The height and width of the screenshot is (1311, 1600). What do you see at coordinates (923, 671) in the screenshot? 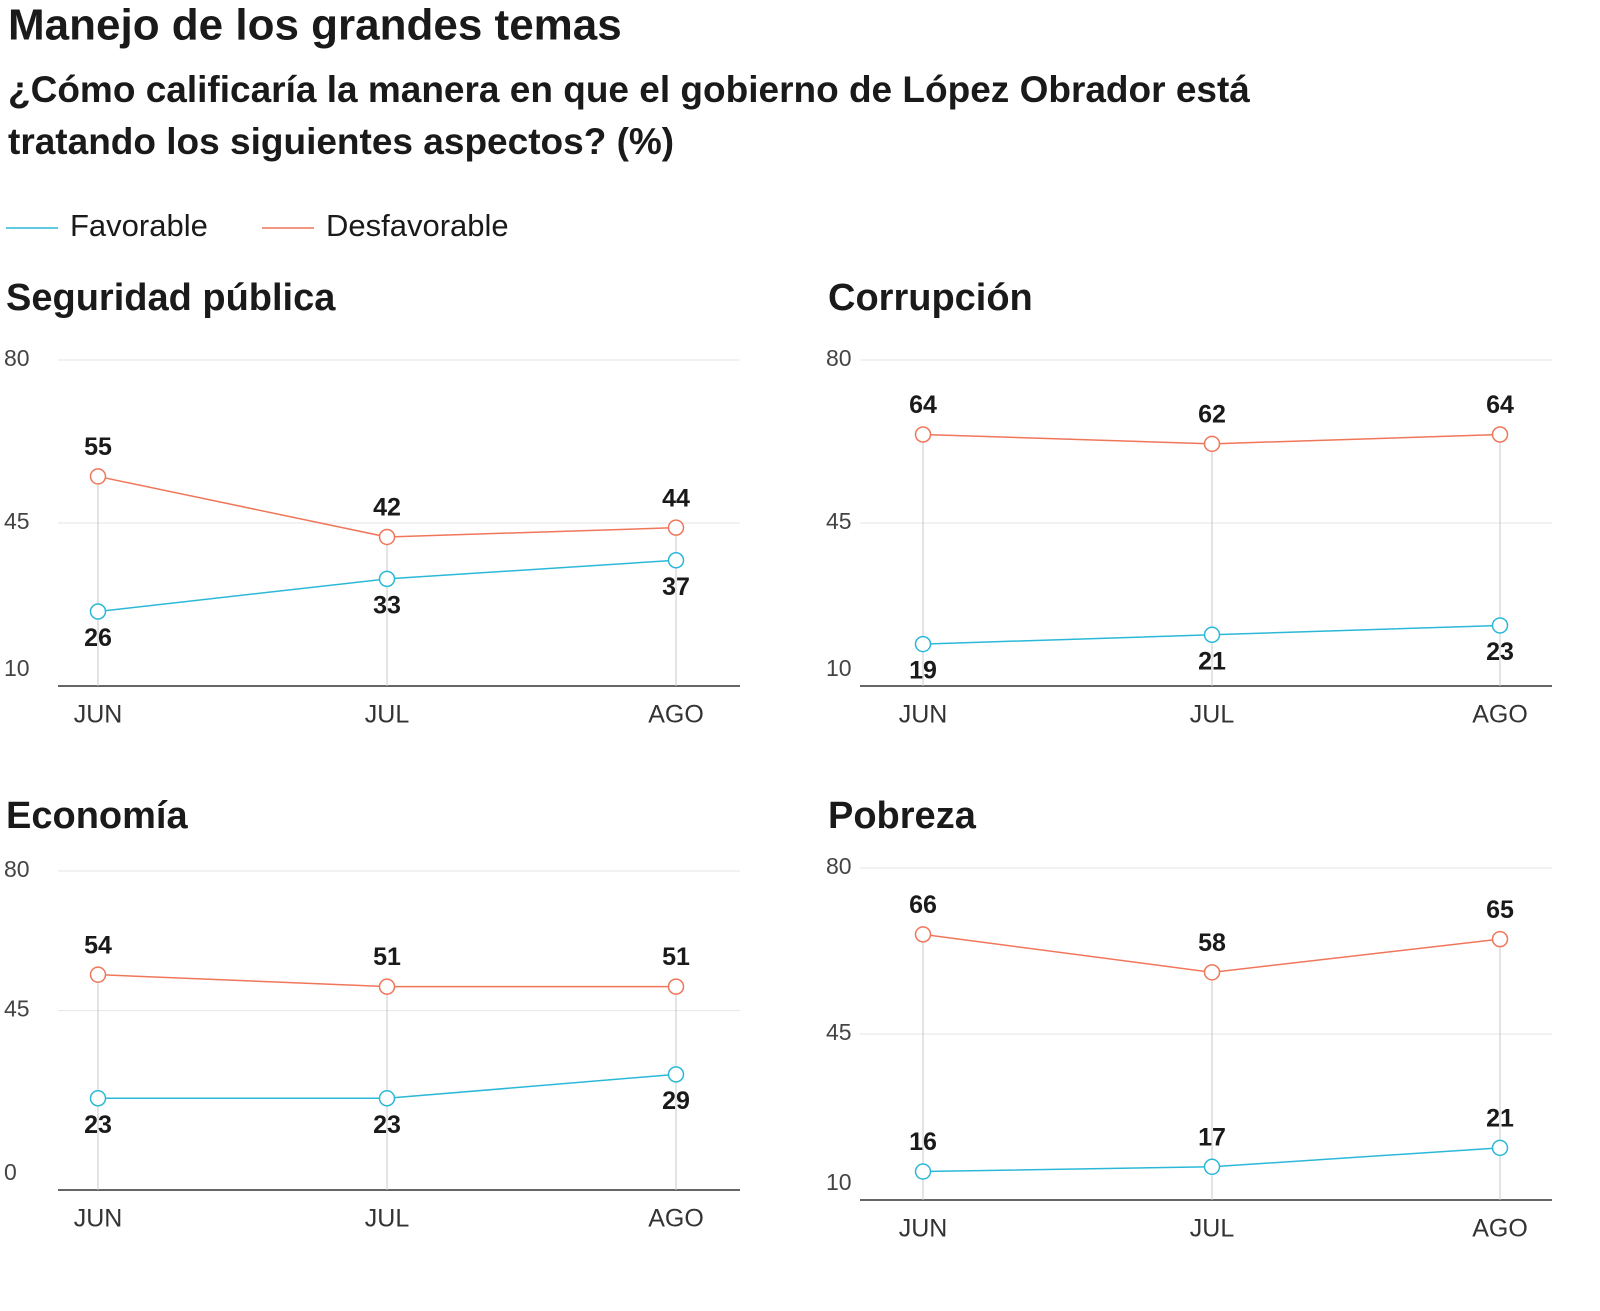
I see `value-label: 19` at bounding box center [923, 671].